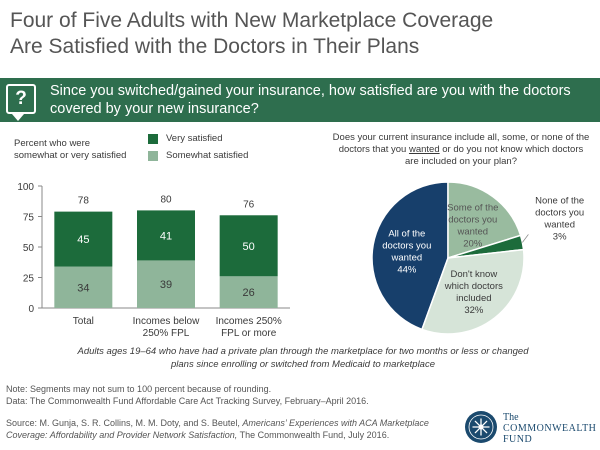  What do you see at coordinates (83, 321) in the screenshot?
I see `x-category-label: Total` at bounding box center [83, 321].